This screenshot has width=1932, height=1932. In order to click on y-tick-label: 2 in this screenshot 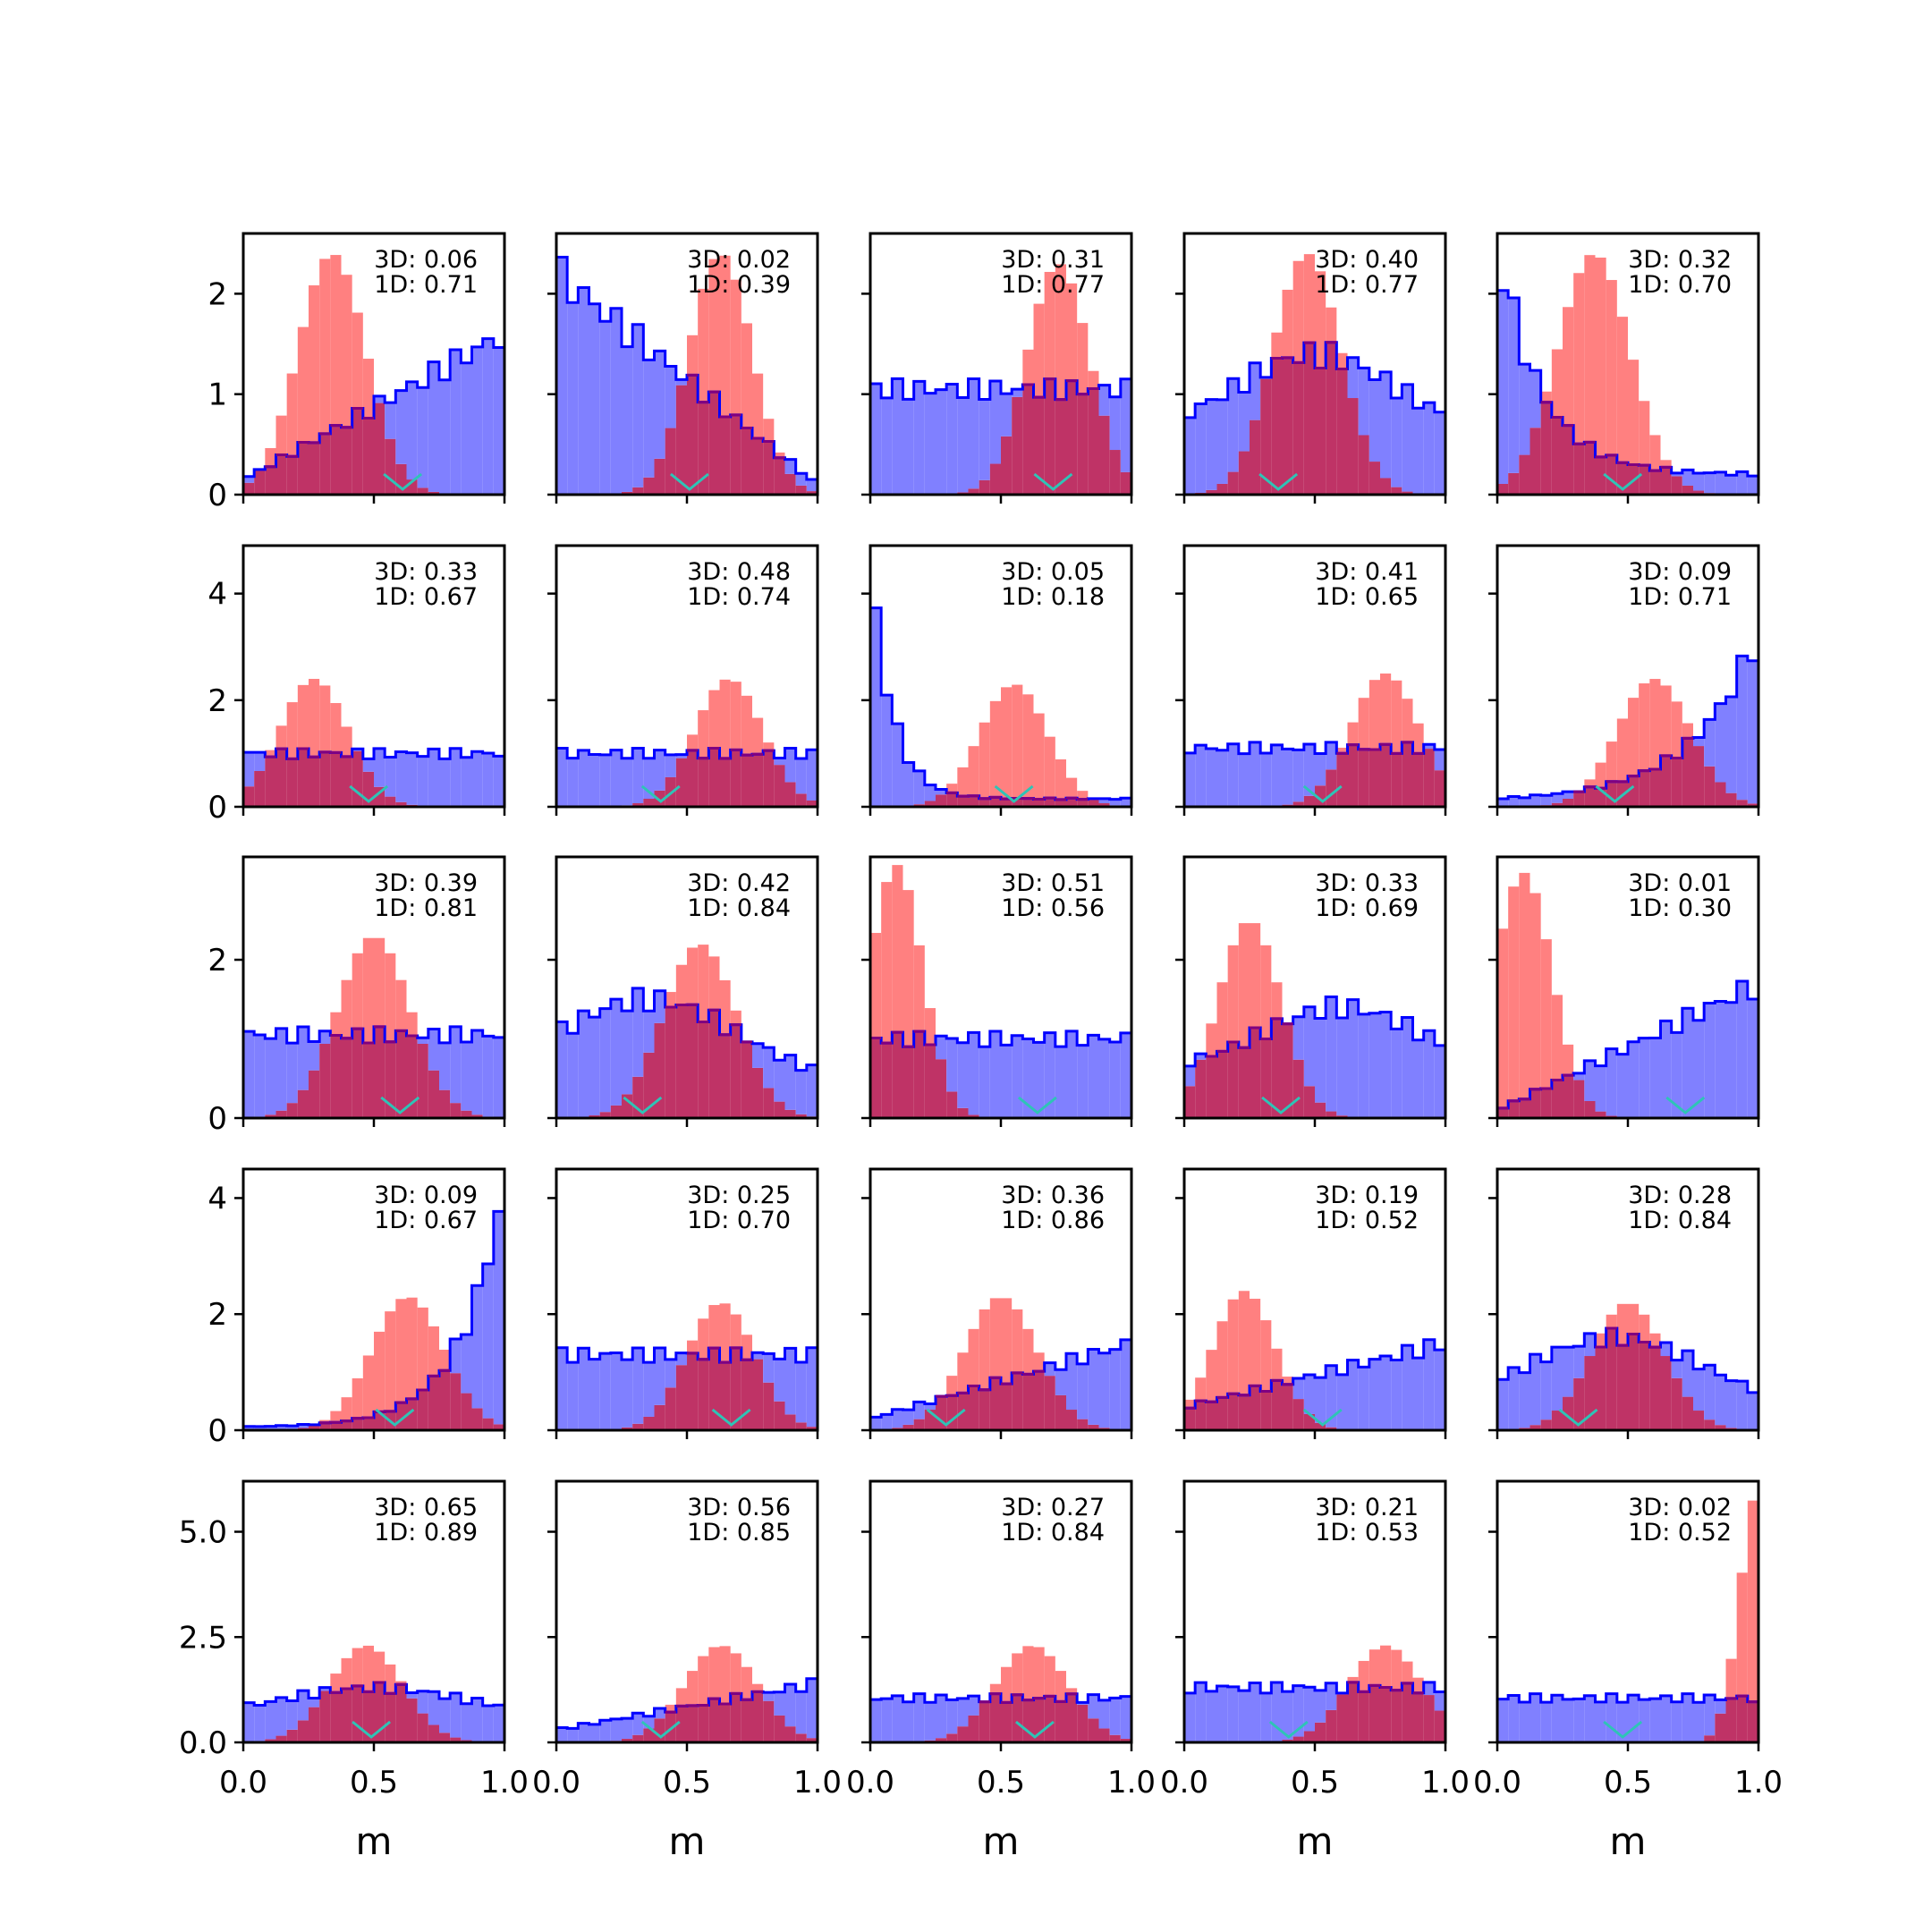, I will do `click(217, 1315)`.